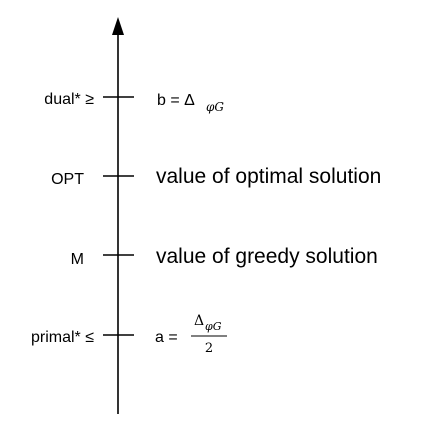 This screenshot has height=432, width=436. I want to click on label-opt: OPT, so click(67, 179).